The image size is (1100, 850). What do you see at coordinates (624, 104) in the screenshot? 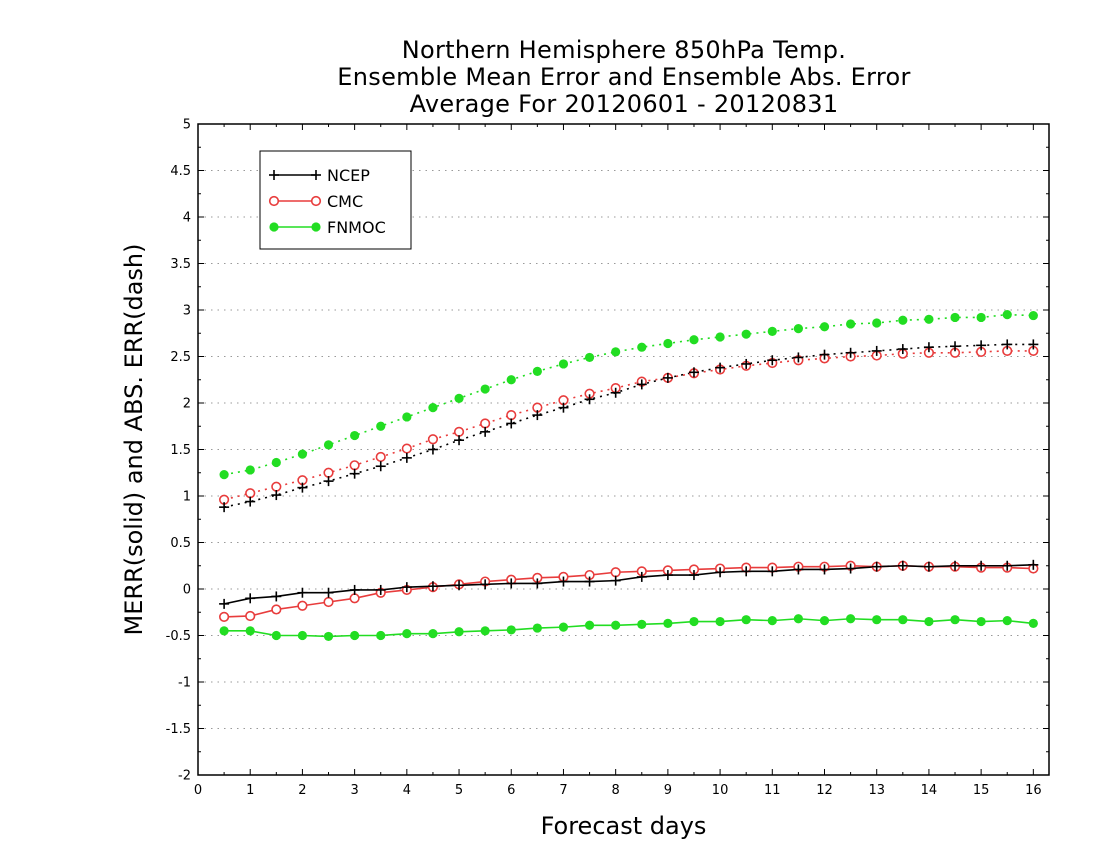
I see `chart-title-line-3: Average For 20120601 - 20120831` at bounding box center [624, 104].